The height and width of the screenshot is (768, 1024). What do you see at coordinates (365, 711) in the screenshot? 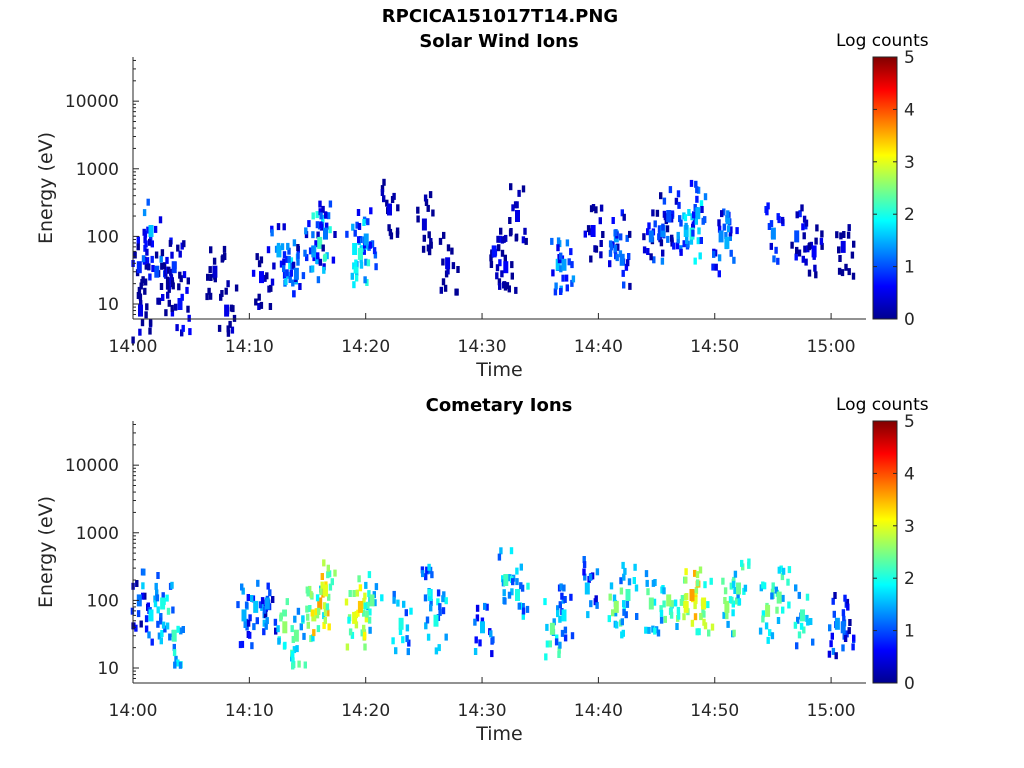
I see `x-tick-label: 14:20` at bounding box center [365, 711].